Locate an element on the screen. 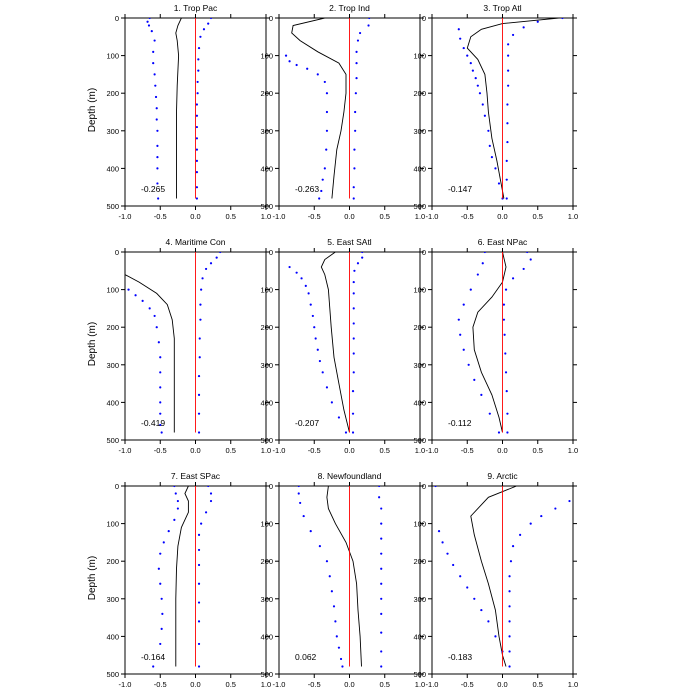 The height and width of the screenshot is (700, 700). panel-7-ytick-label: 200 is located at coordinates (112, 561).